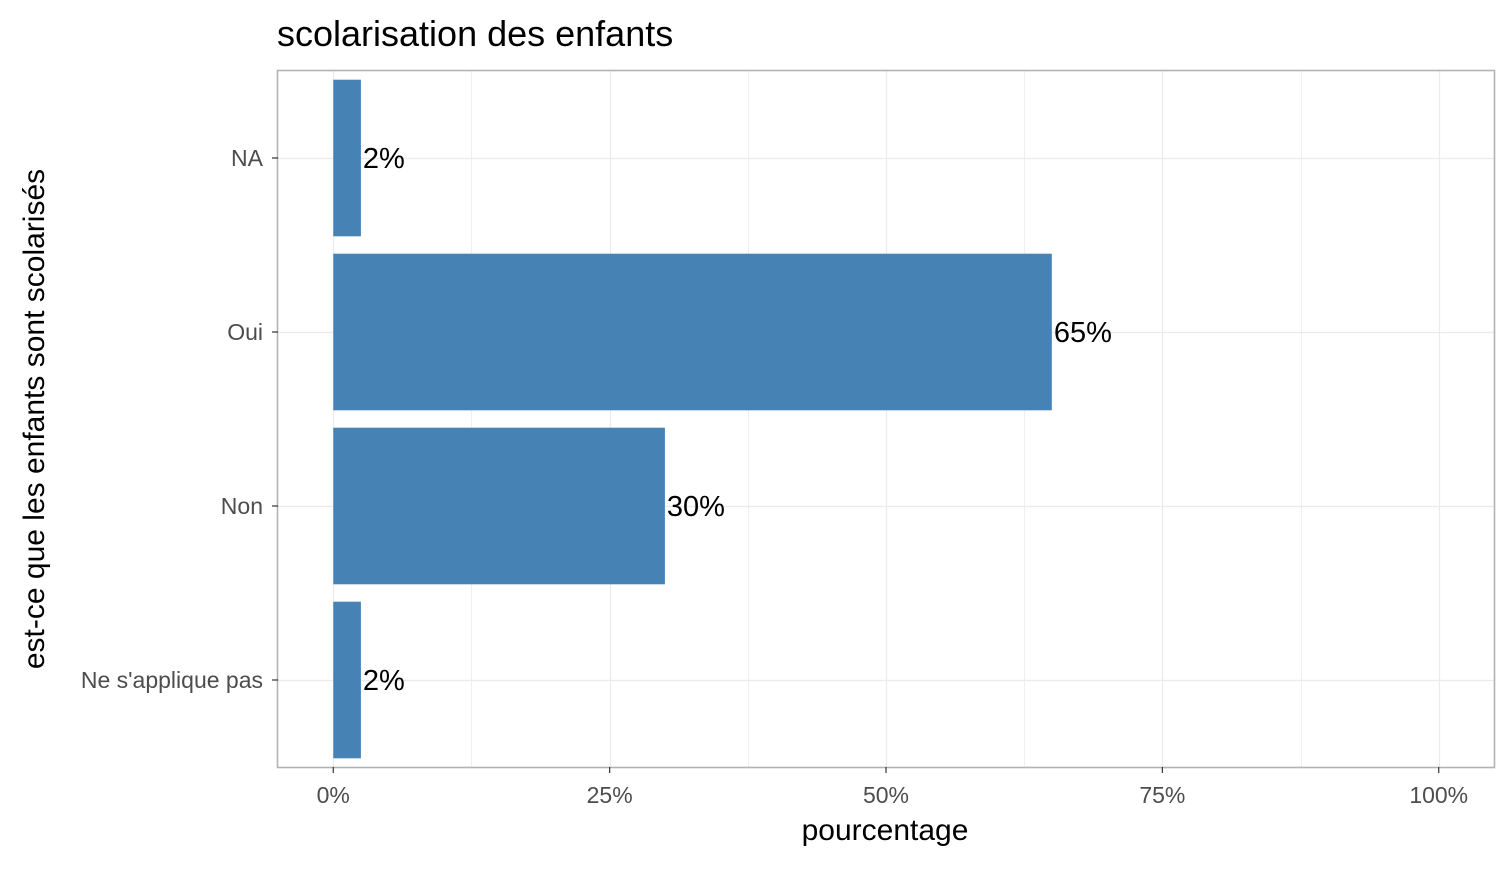 This screenshot has width=1512, height=869. What do you see at coordinates (172, 680) in the screenshot?
I see `y-tick-label: Ne s'applique pas` at bounding box center [172, 680].